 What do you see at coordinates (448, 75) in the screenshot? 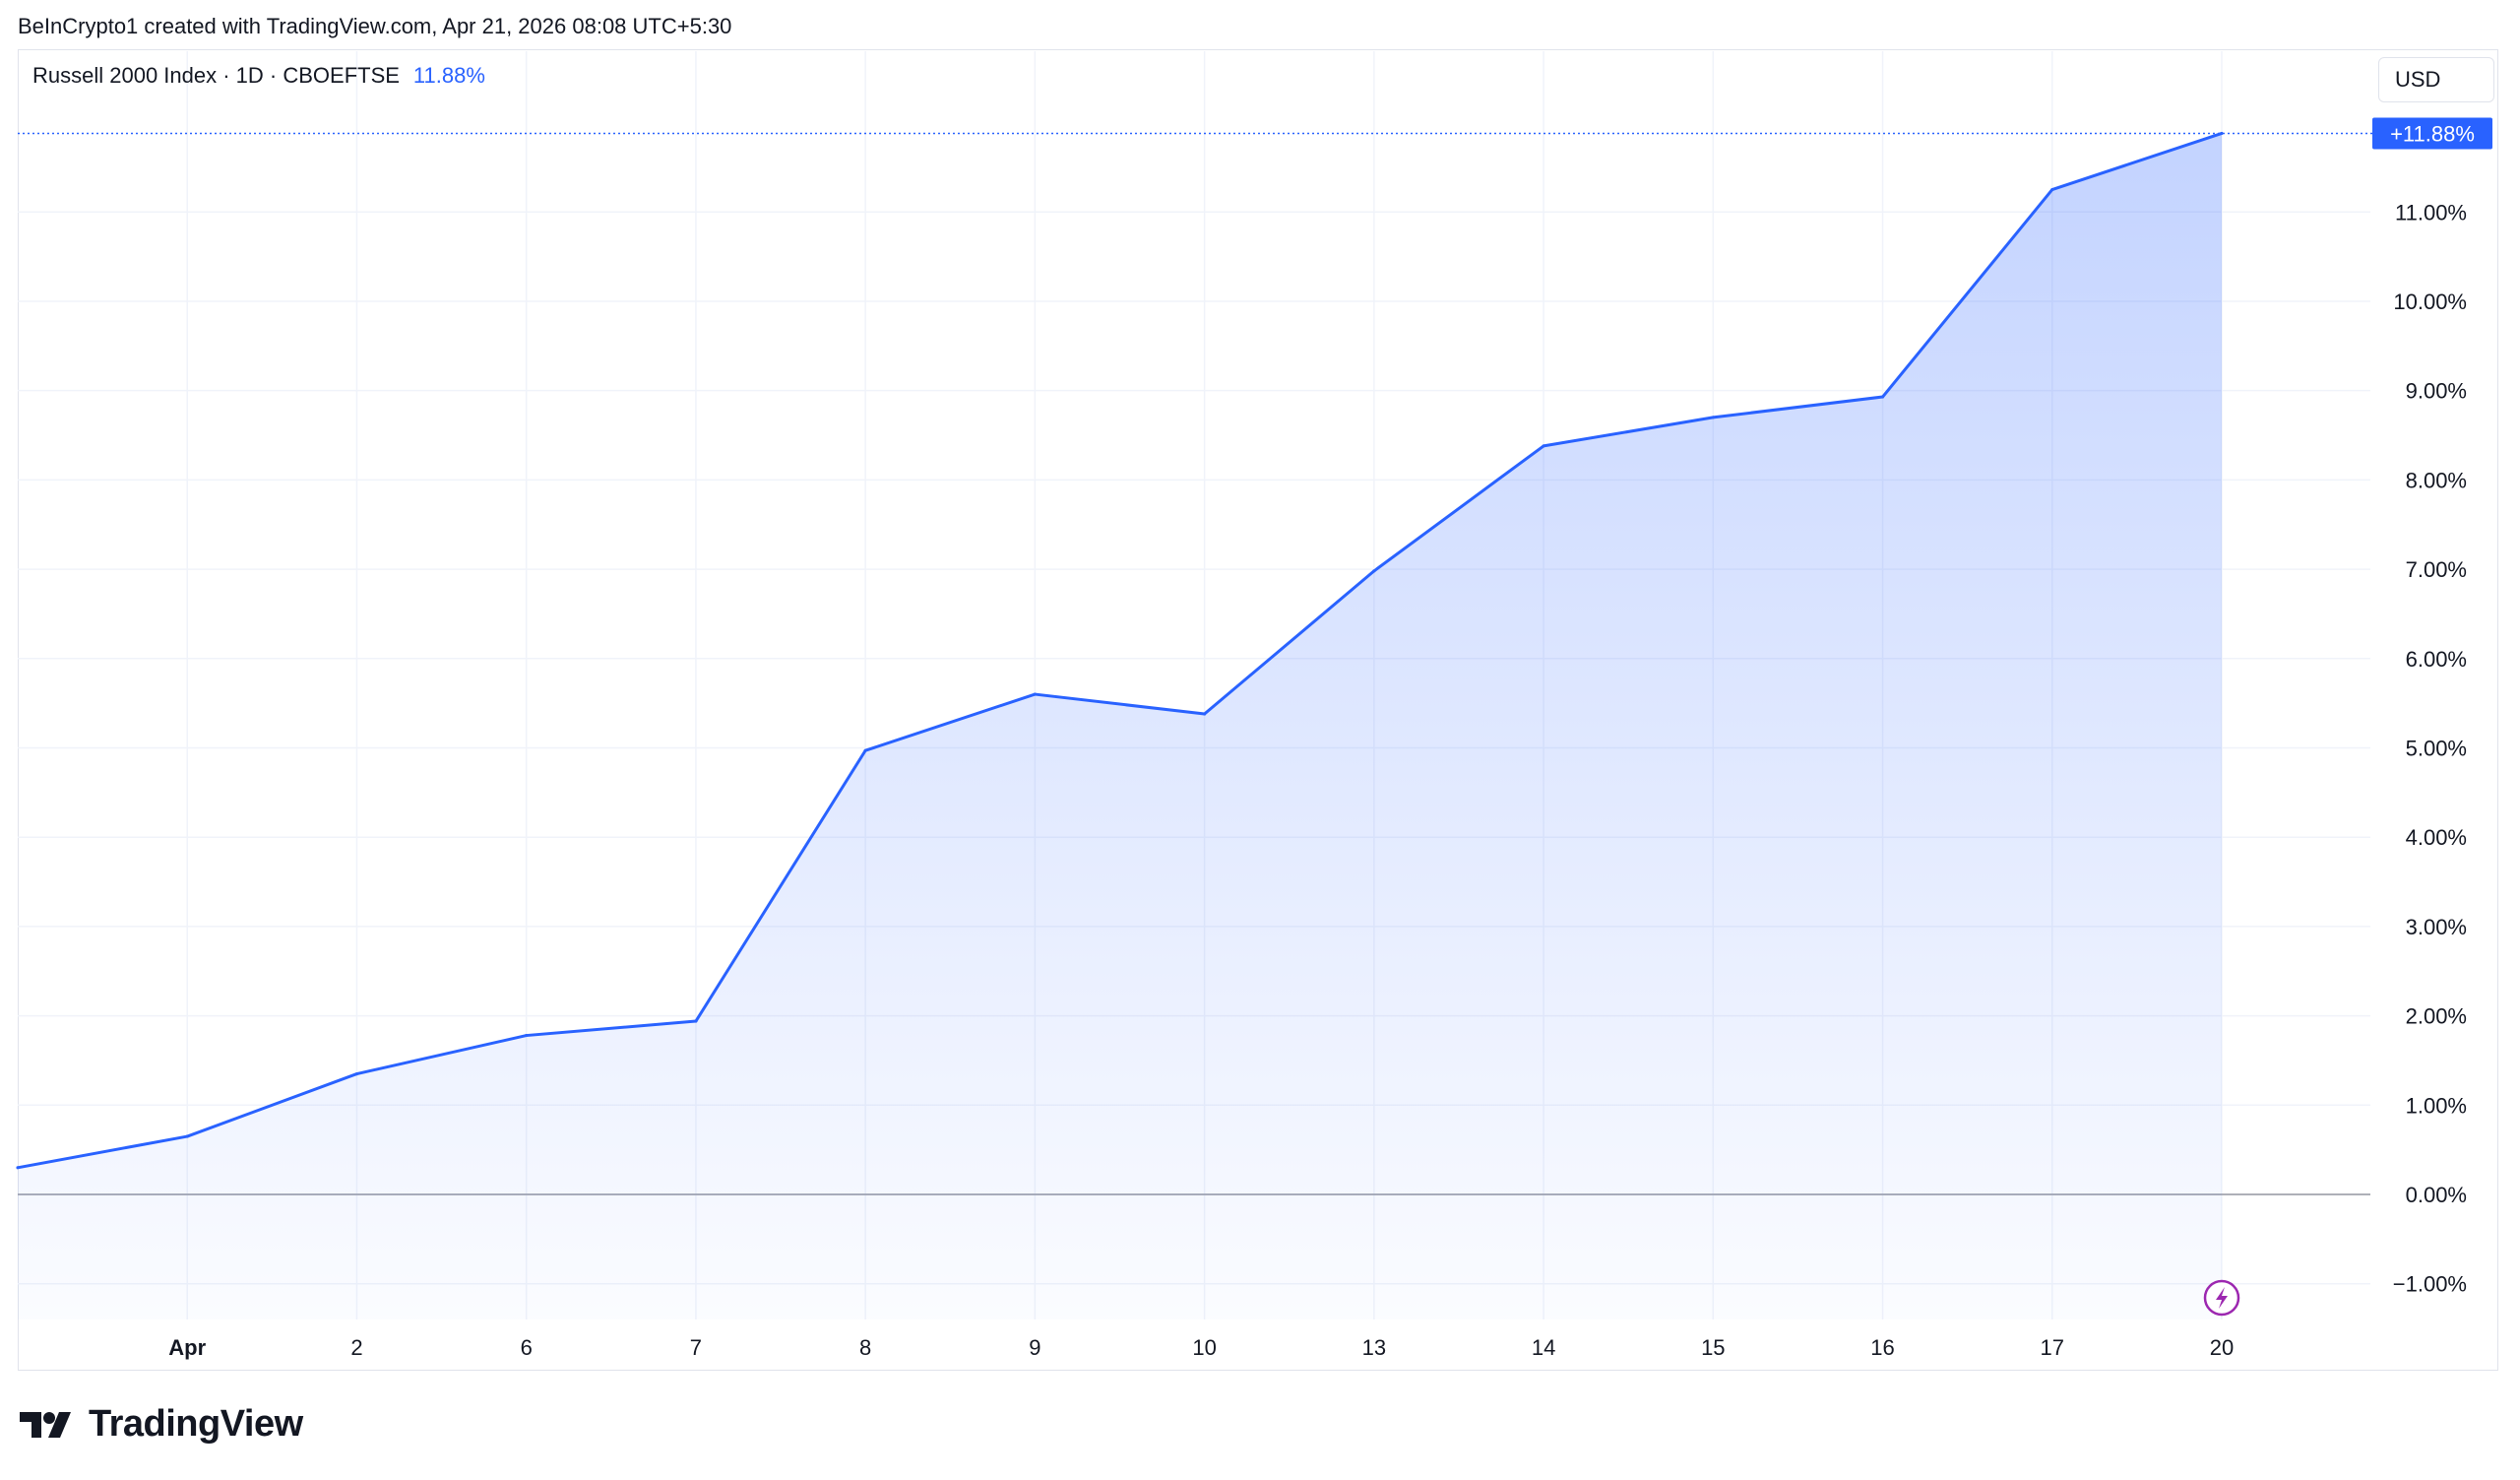
I see `change-value: 11.88%` at bounding box center [448, 75].